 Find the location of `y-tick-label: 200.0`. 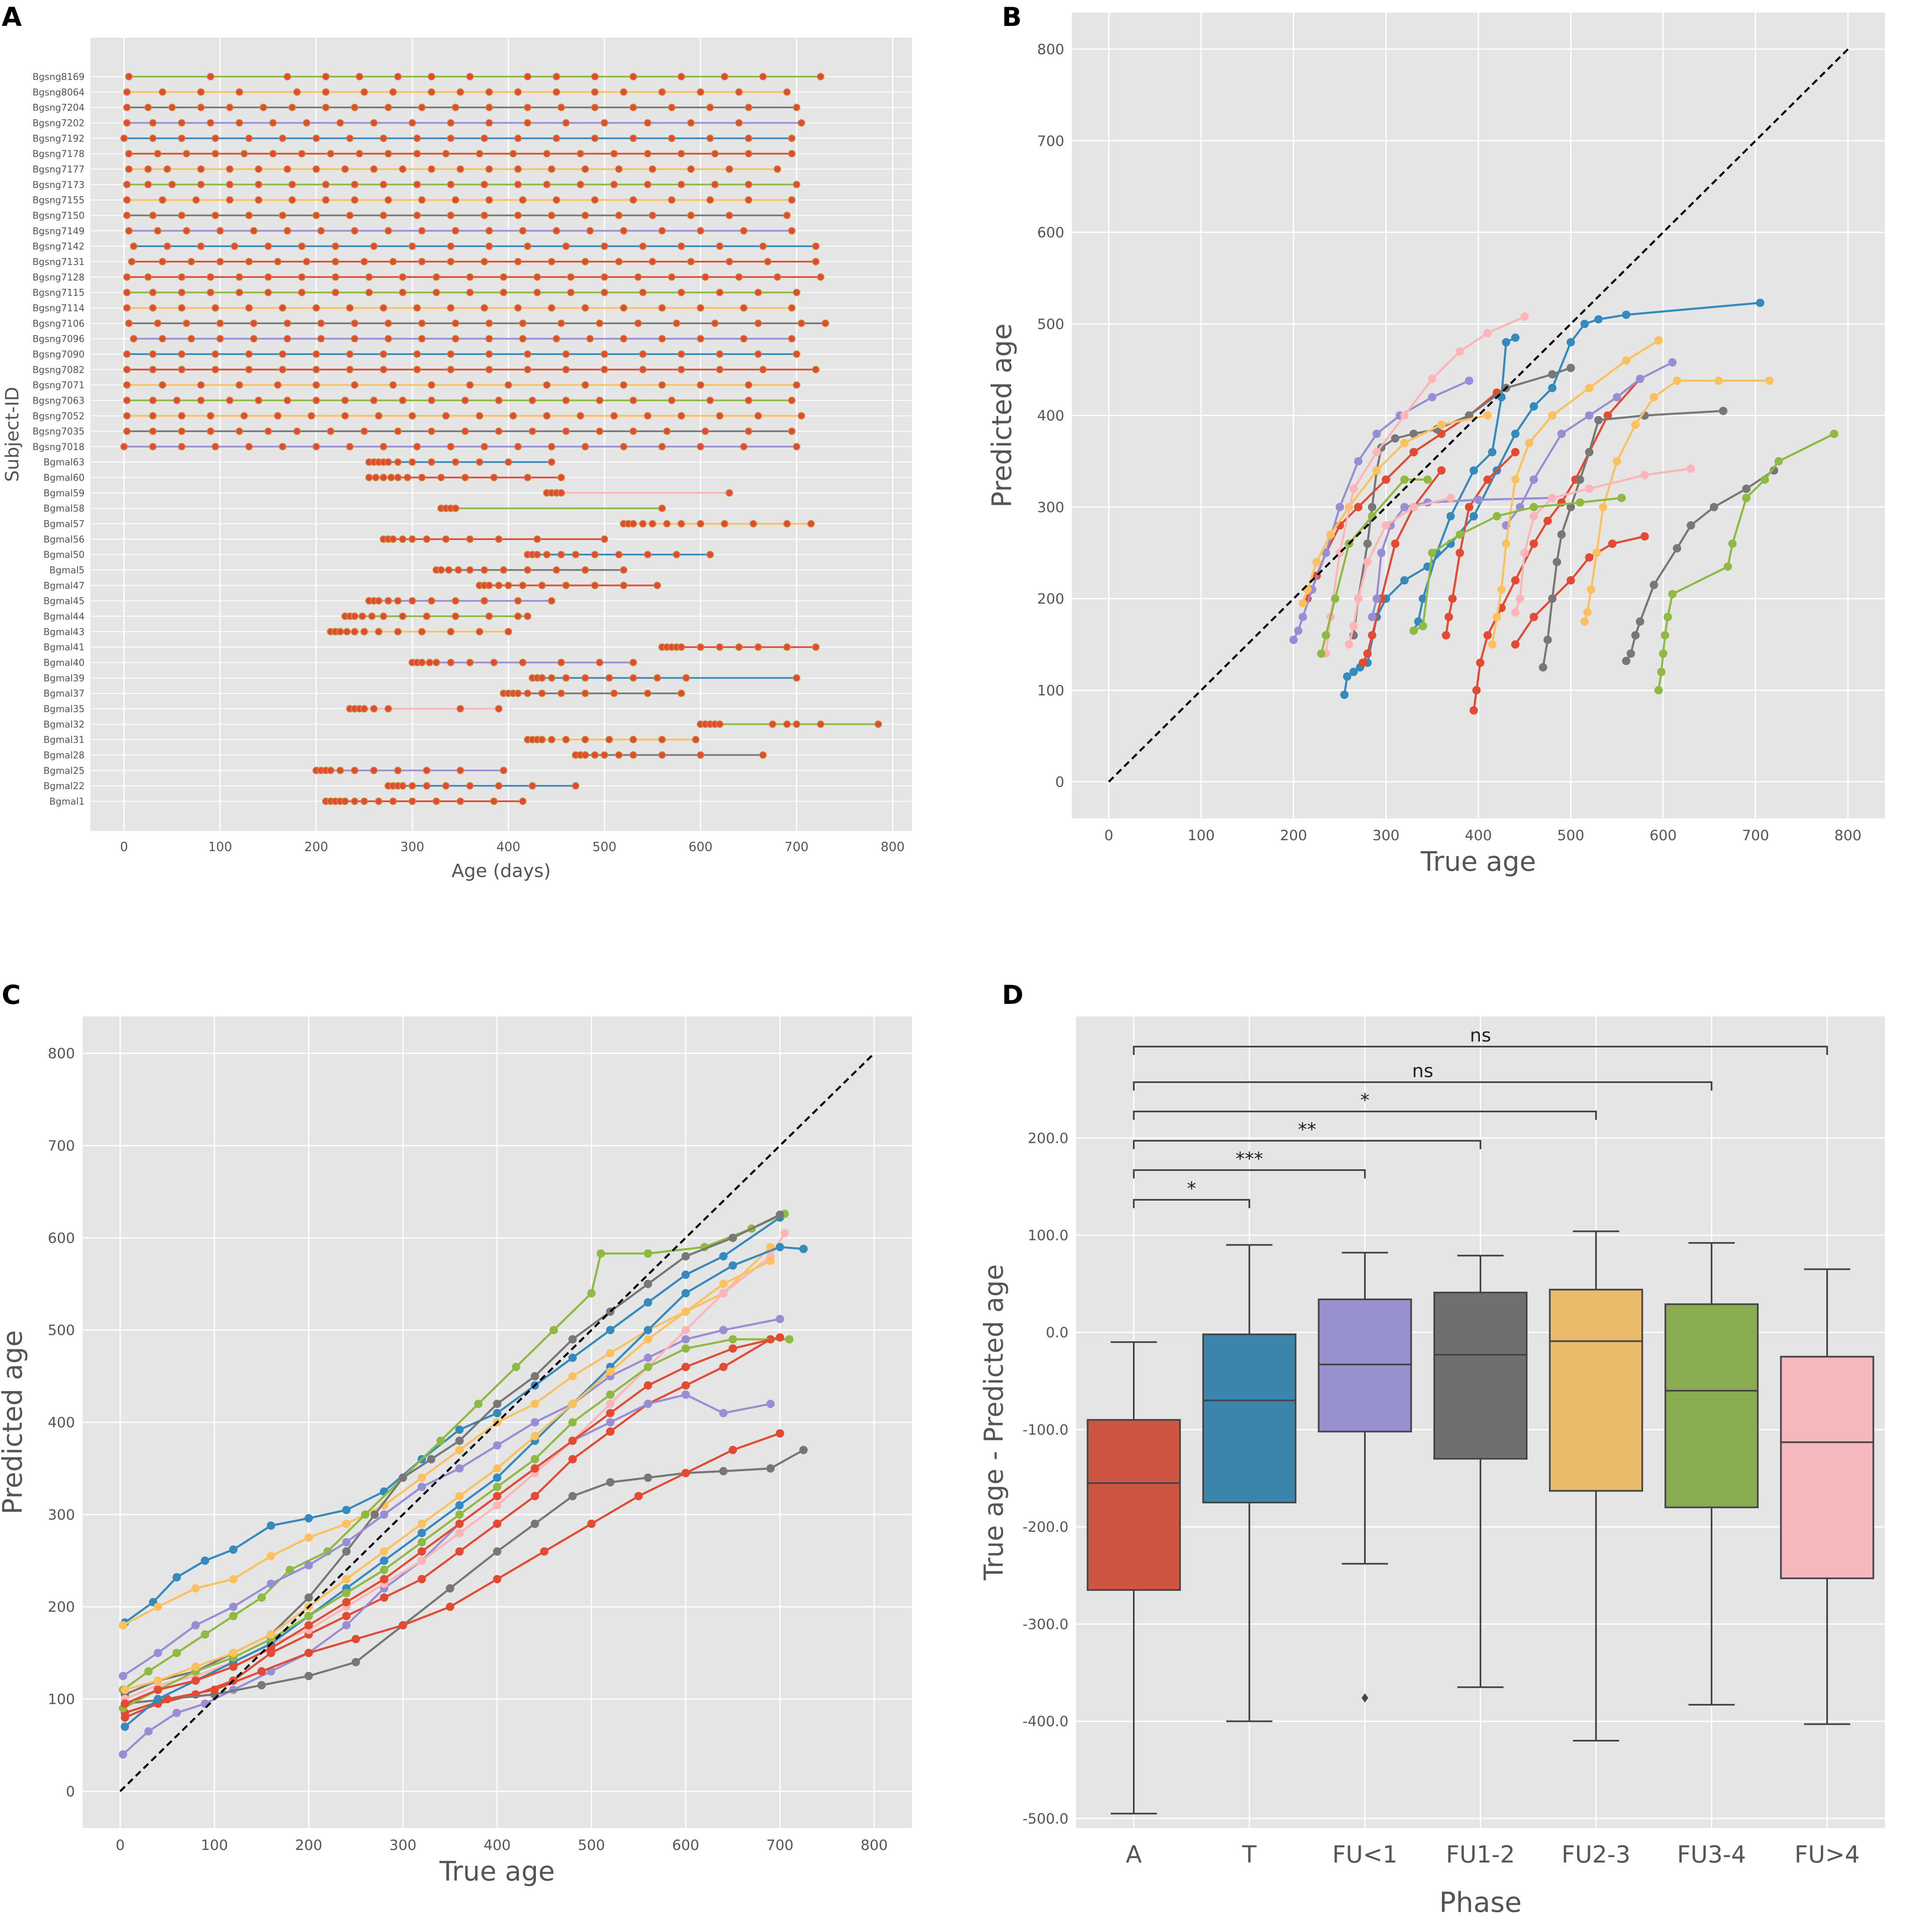

y-tick-label: 200.0 is located at coordinates (1048, 1138).